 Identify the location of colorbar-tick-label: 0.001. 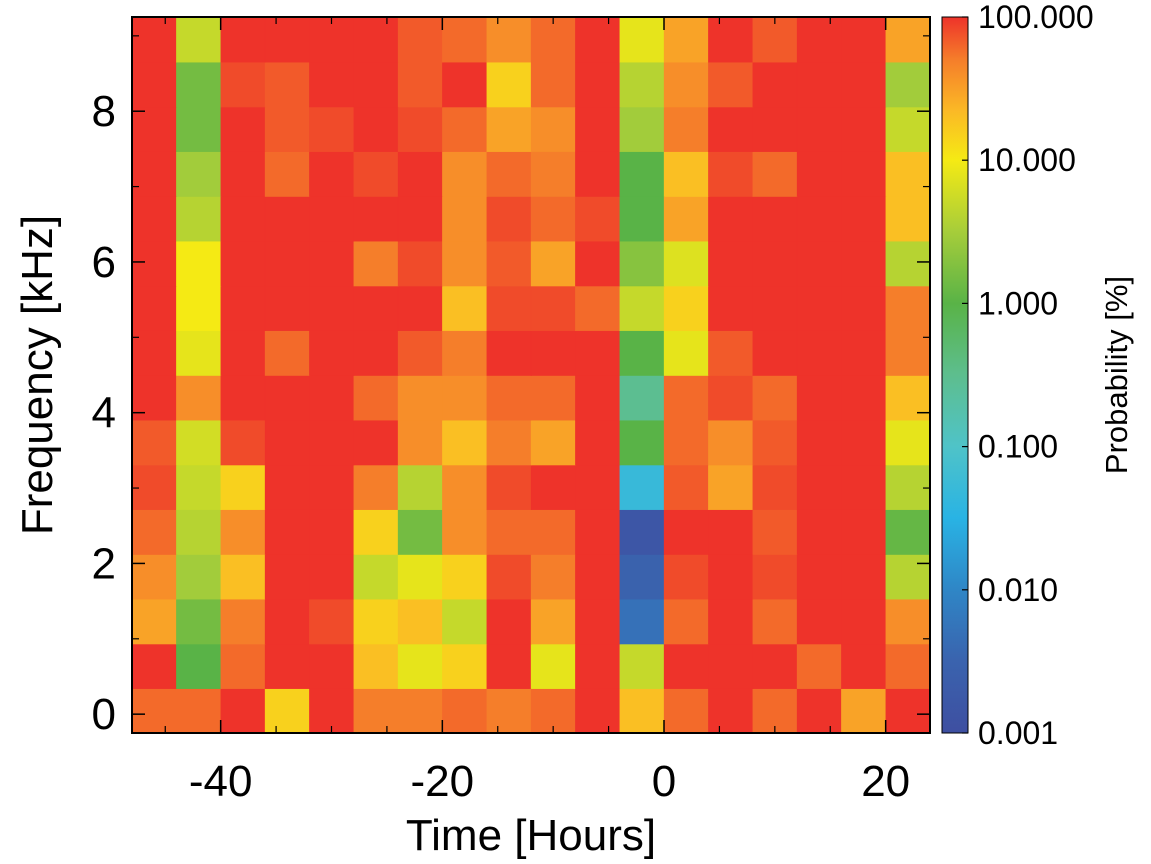
(1018, 733).